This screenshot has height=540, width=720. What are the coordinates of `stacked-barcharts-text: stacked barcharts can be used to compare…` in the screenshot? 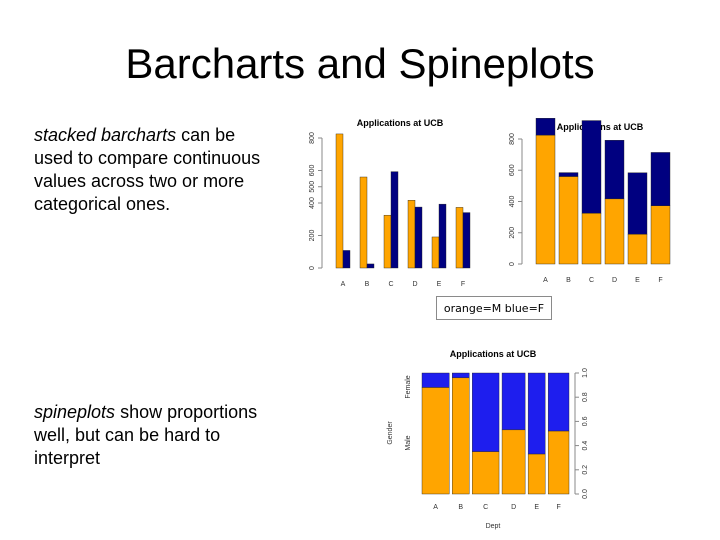 It's located at (149, 170).